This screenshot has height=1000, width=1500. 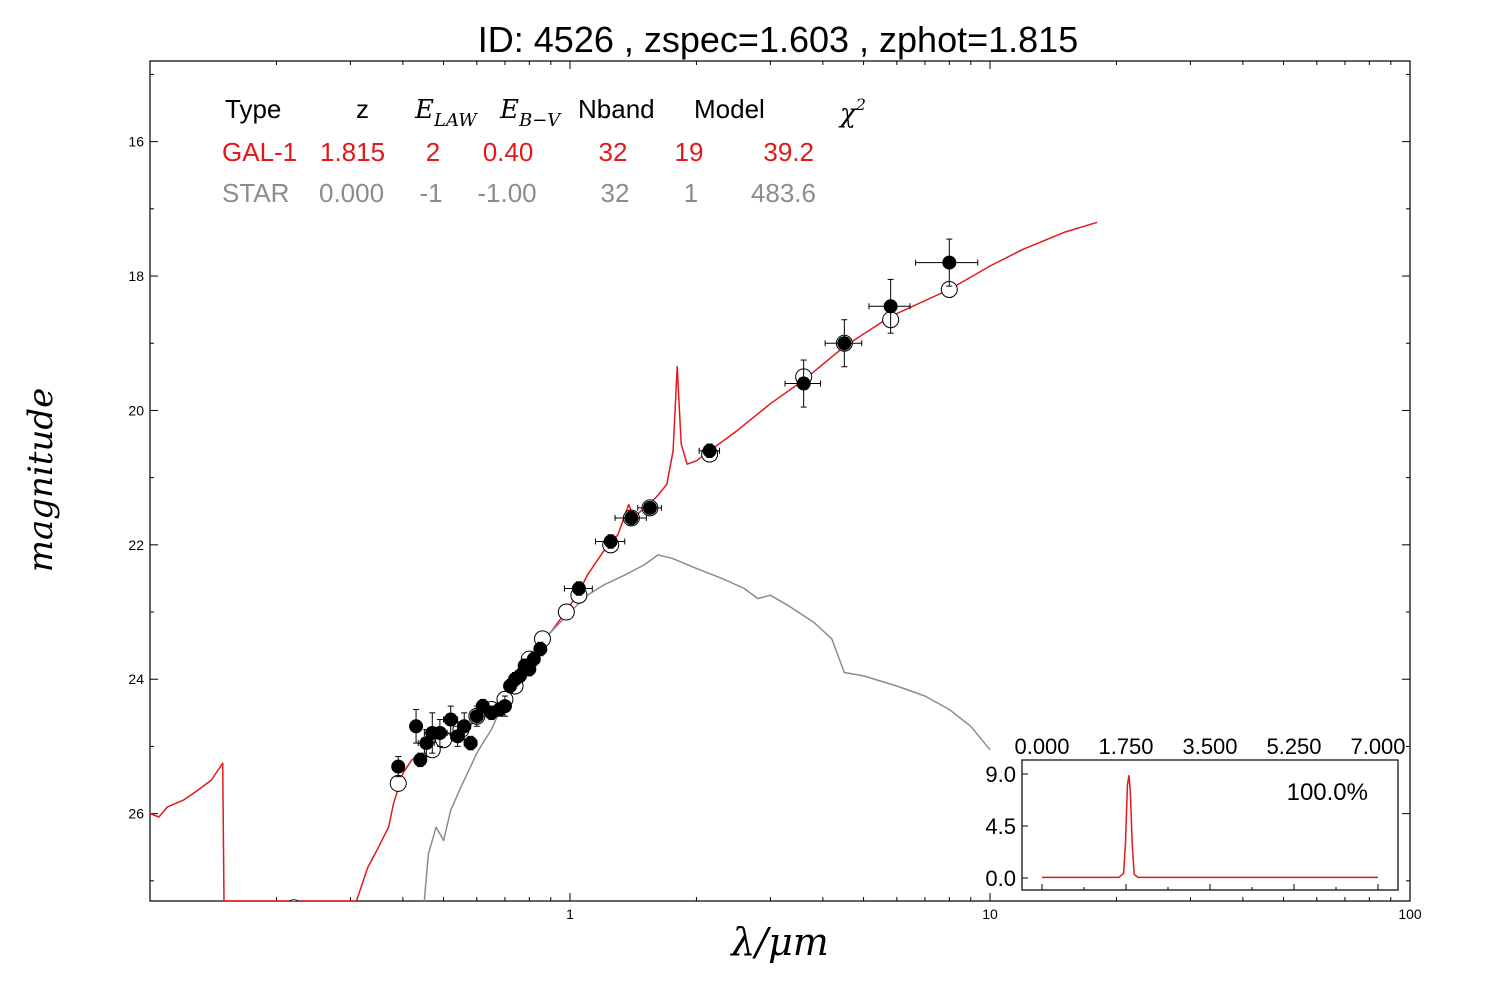 What do you see at coordinates (1209, 746) in the screenshot?
I see `inset-x-tick-label: 3.500` at bounding box center [1209, 746].